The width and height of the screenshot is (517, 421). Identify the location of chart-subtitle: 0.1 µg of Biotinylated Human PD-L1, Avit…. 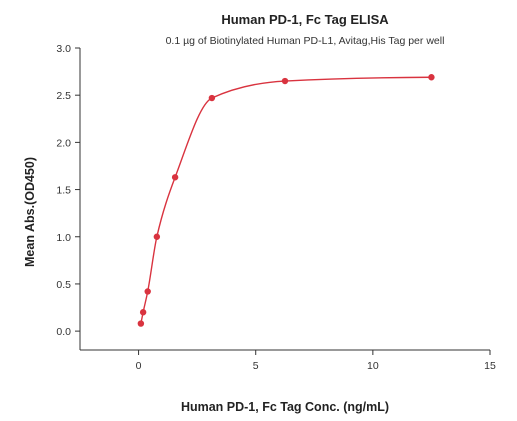
(305, 41).